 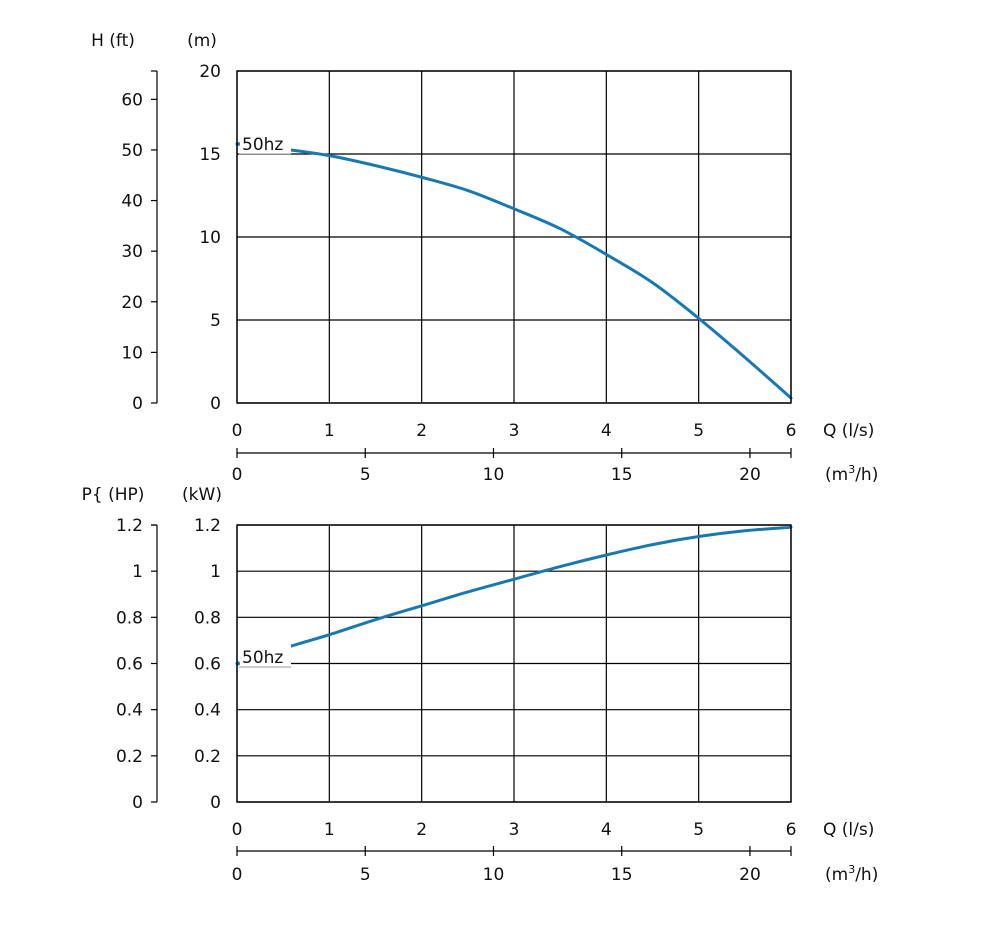 I want to click on y-axis-unit-label: (m), so click(x=202, y=41).